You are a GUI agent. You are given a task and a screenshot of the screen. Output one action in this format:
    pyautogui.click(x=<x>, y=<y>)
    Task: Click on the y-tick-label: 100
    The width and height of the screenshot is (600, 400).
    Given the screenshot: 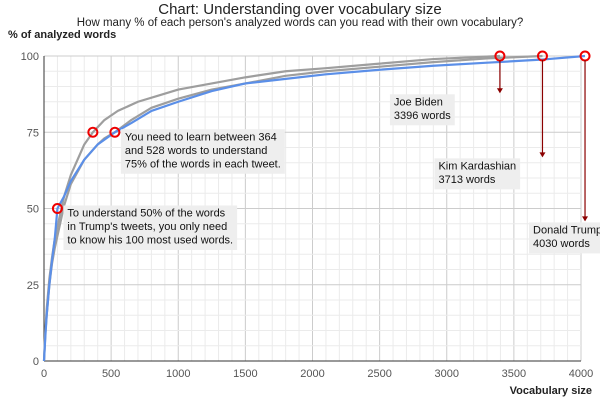 What is the action you would take?
    pyautogui.click(x=30, y=57)
    